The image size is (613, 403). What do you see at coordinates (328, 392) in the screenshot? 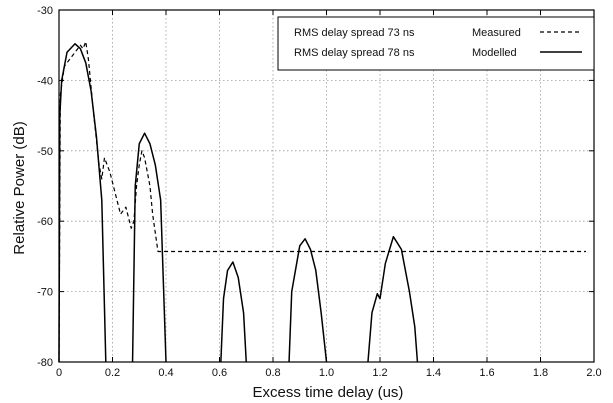
I see `x-axis-label: Excess time delay (us)` at bounding box center [328, 392].